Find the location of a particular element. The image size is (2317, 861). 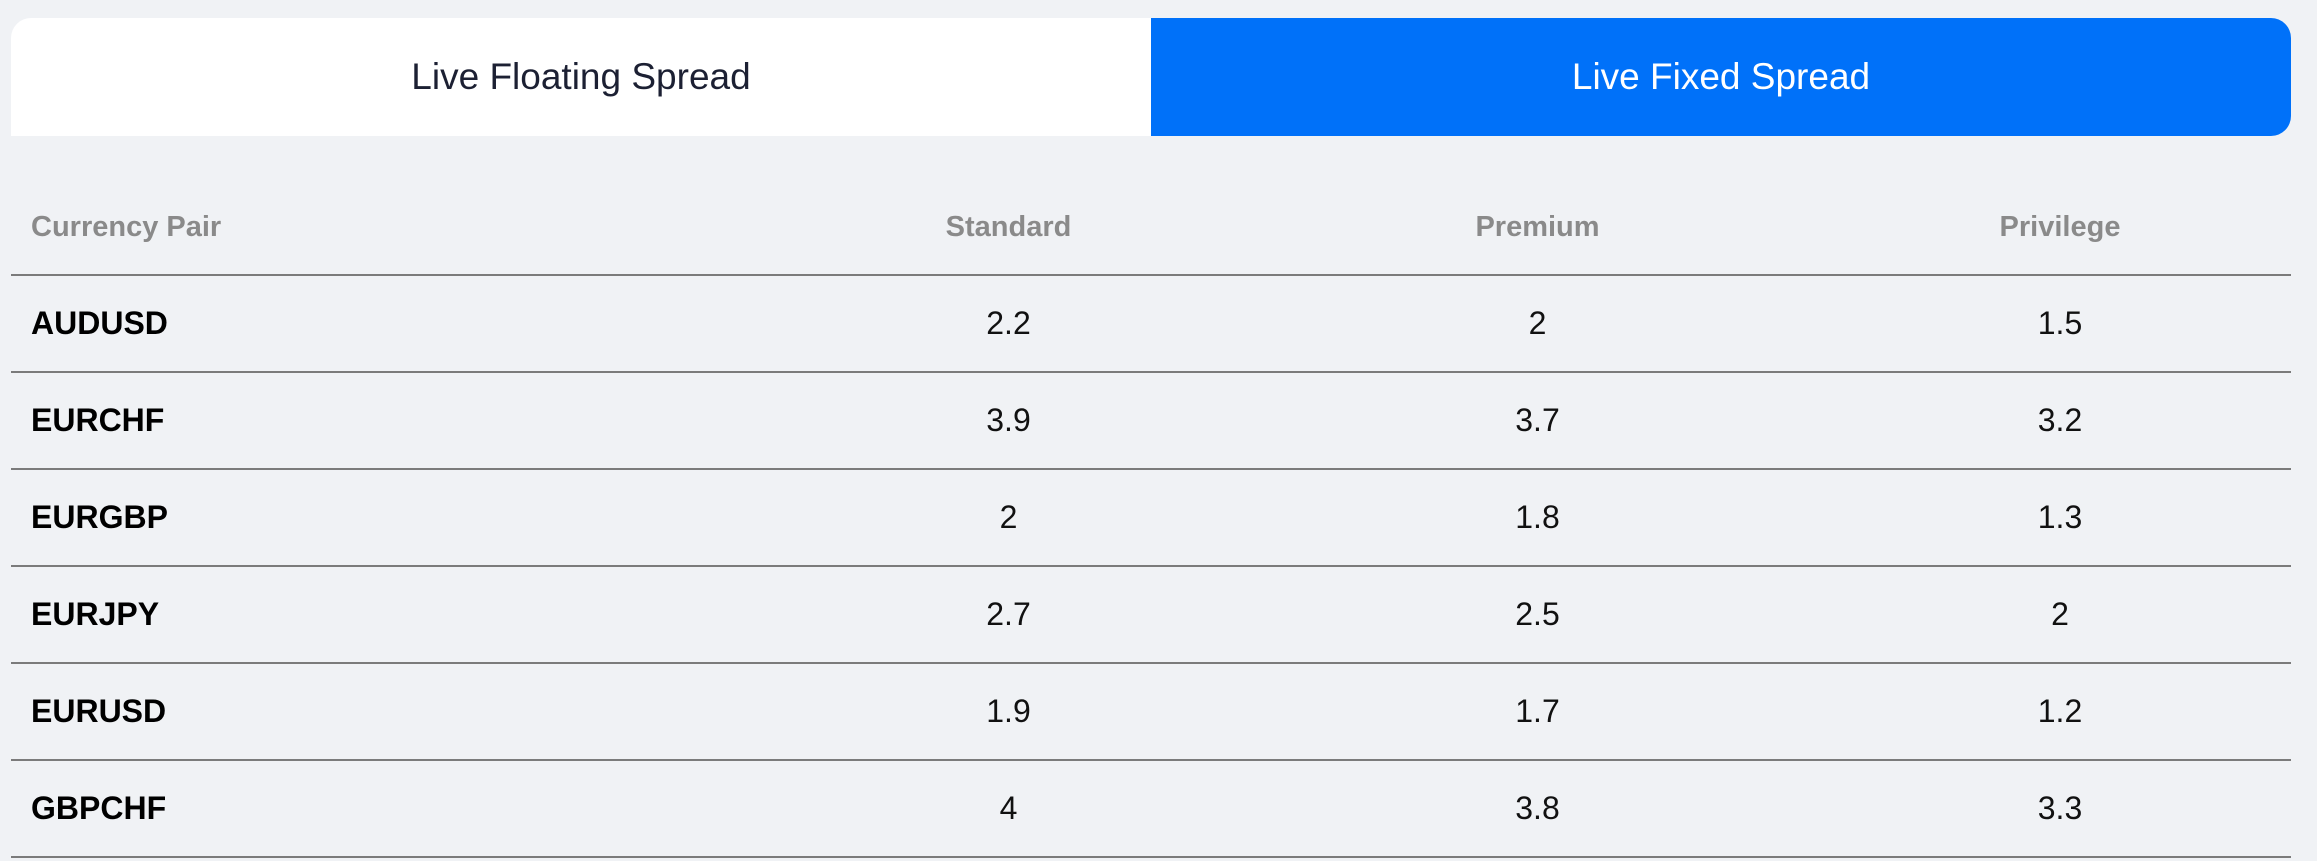

premium-spread-cell: 3.7 is located at coordinates (1537, 421).